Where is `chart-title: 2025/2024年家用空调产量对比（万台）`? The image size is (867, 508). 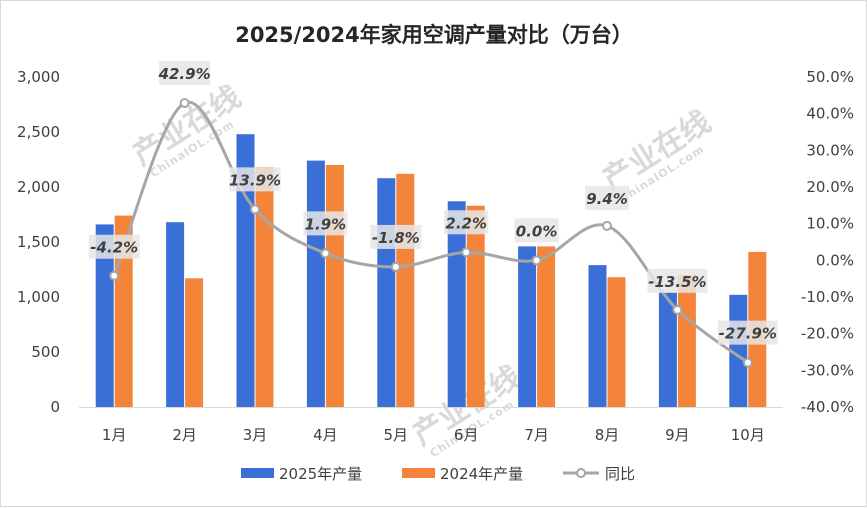 chart-title: 2025/2024年家用空调产量对比（万台） is located at coordinates (434, 35).